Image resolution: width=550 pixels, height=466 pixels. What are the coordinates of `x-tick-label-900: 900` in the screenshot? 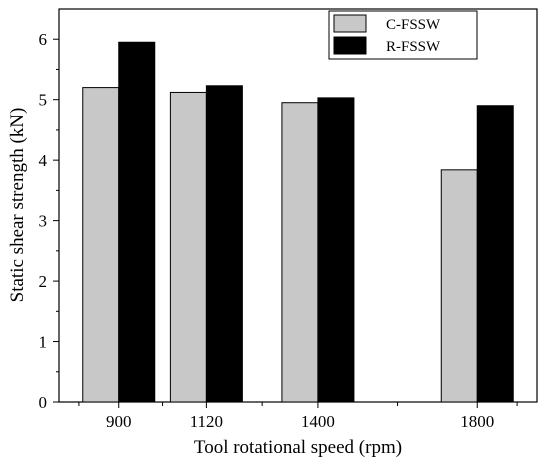 It's located at (119, 421).